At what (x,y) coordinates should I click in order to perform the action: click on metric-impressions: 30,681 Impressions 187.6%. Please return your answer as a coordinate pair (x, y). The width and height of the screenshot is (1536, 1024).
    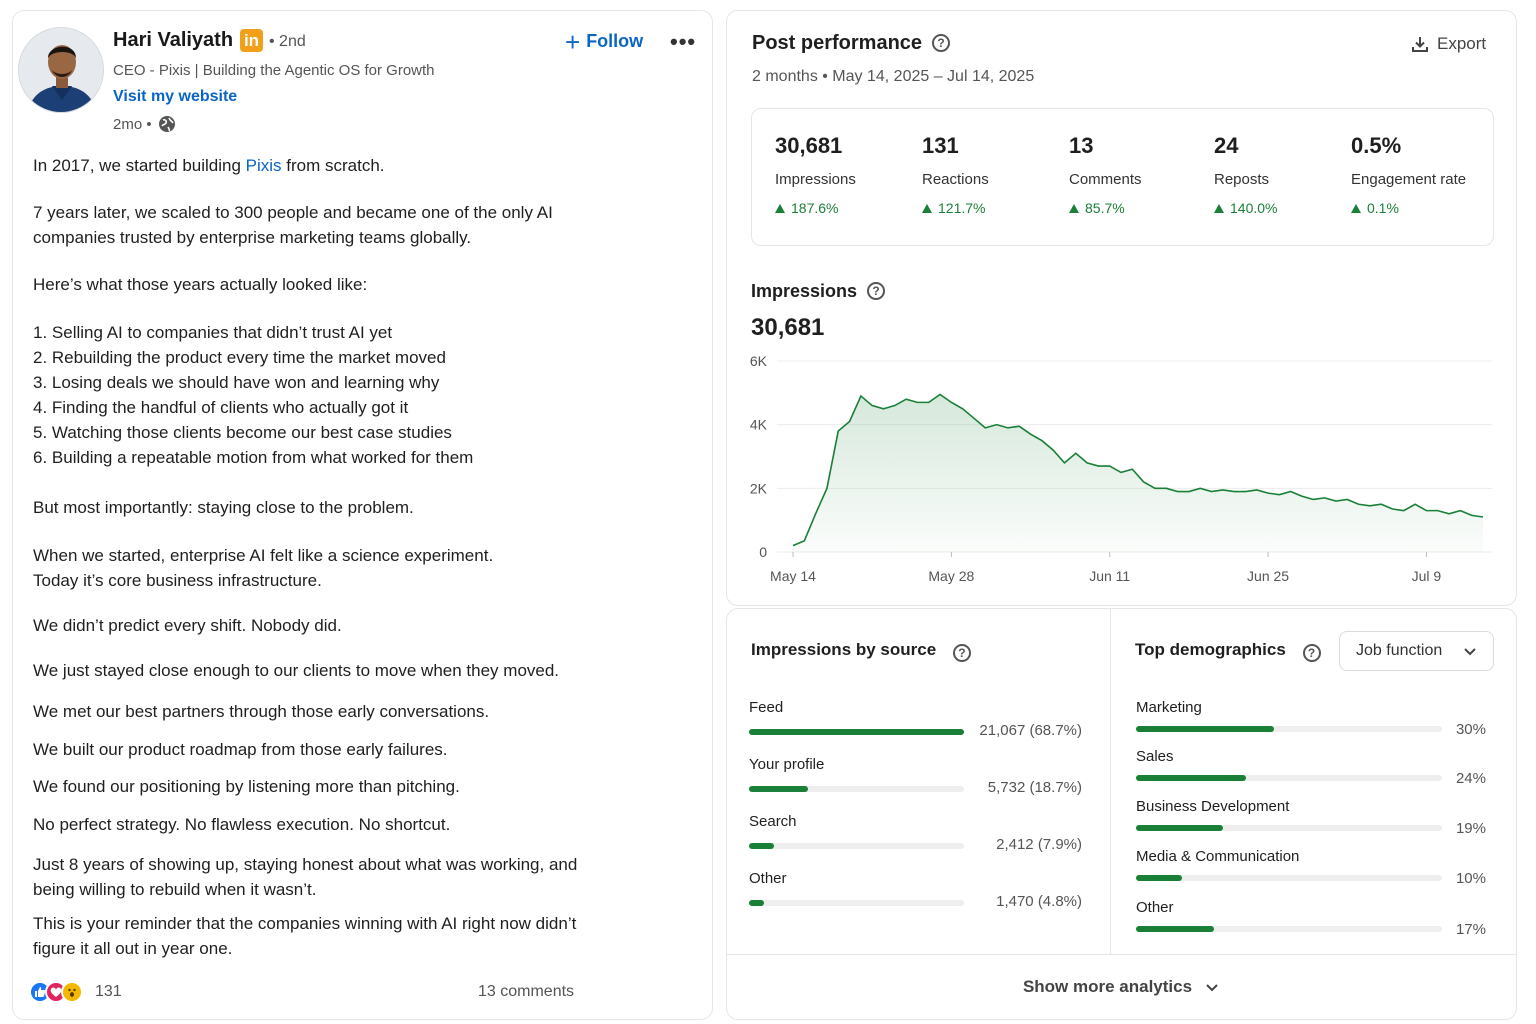
    Looking at the image, I should click on (815, 174).